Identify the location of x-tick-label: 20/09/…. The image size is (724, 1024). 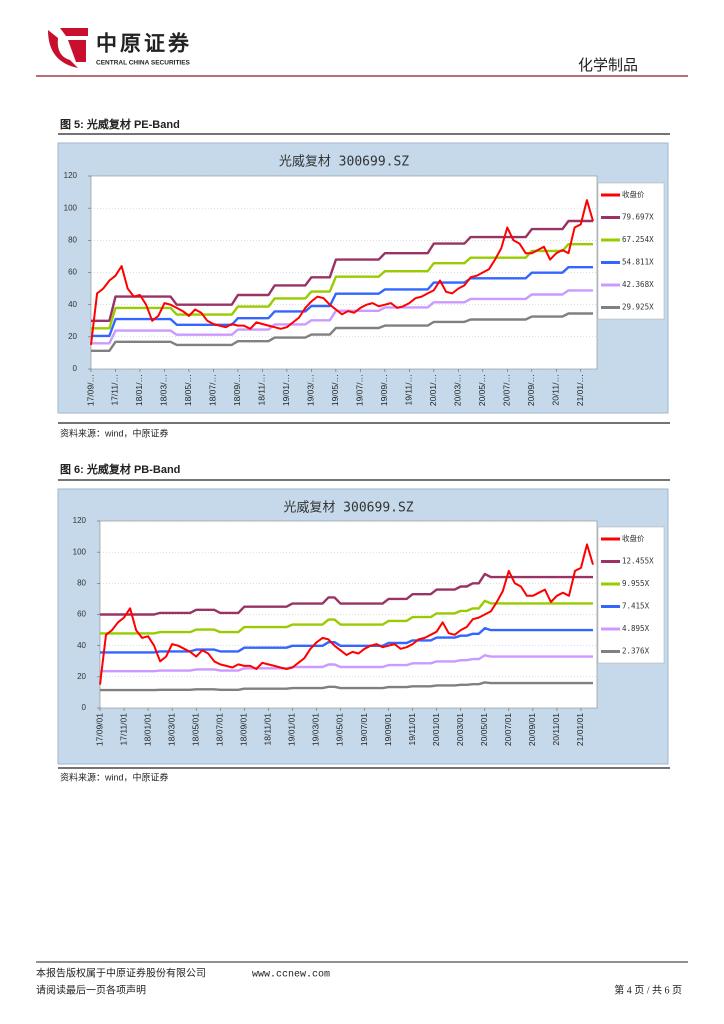
(531, 390).